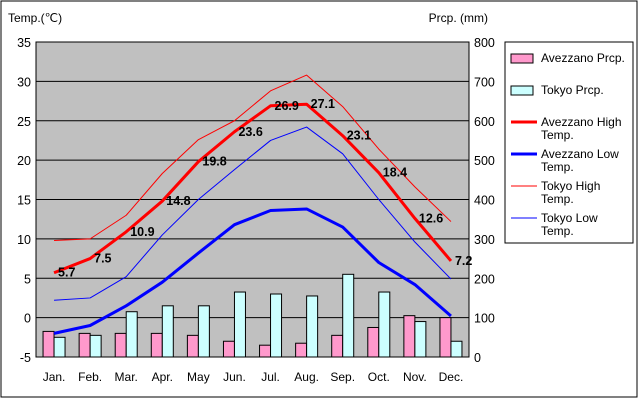 The width and height of the screenshot is (640, 400). What do you see at coordinates (54, 377) in the screenshot?
I see `x-tick-label: Jan.` at bounding box center [54, 377].